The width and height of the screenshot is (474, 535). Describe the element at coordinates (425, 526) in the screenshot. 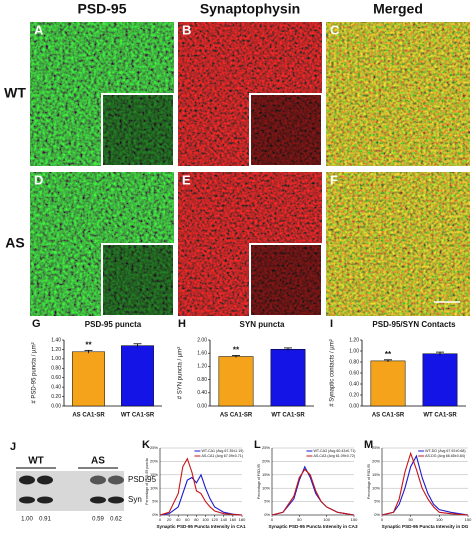

I see `x-axis-label: Synaptic PSD-95 Puncta Intensity in DG` at that location.